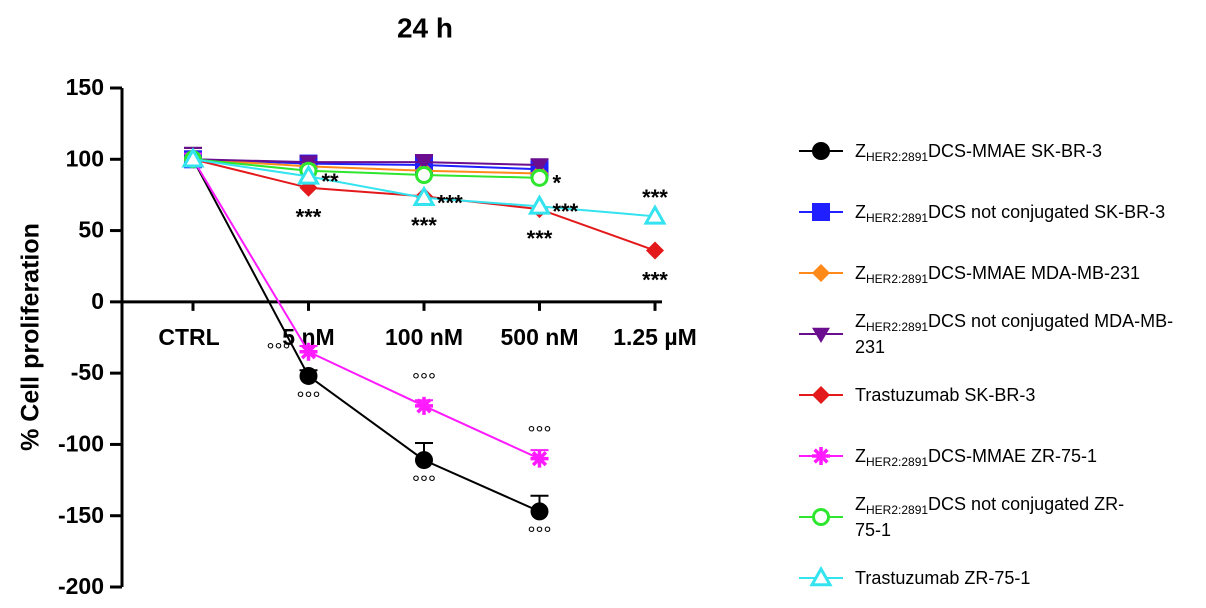 This screenshot has height=608, width=1206. What do you see at coordinates (87, 372) in the screenshot?
I see `y-tick-label: -50` at bounding box center [87, 372].